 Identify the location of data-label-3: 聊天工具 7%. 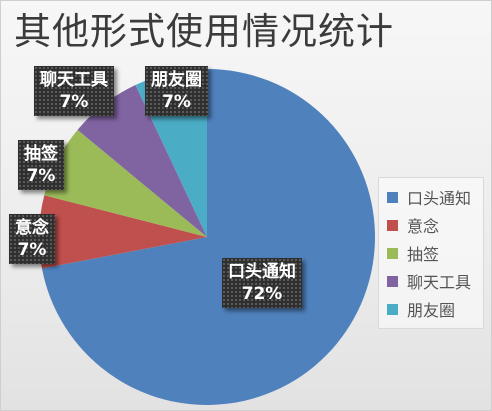
(74, 91).